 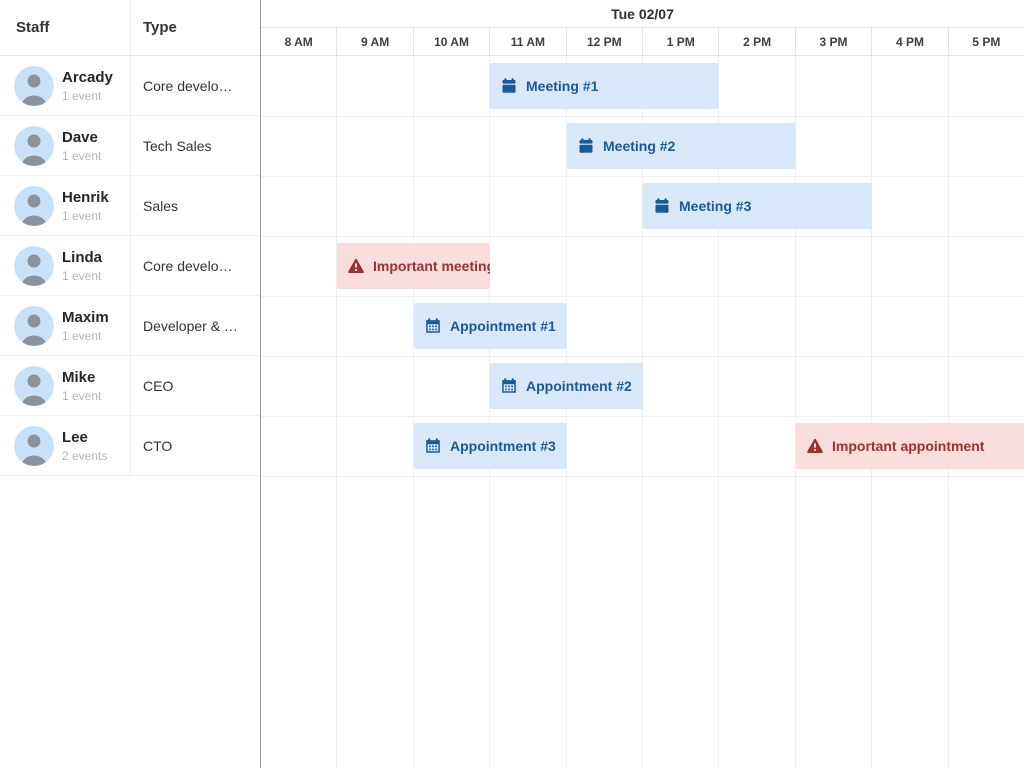 What do you see at coordinates (681, 42) in the screenshot?
I see `time-slot-1pm: 1 PM` at bounding box center [681, 42].